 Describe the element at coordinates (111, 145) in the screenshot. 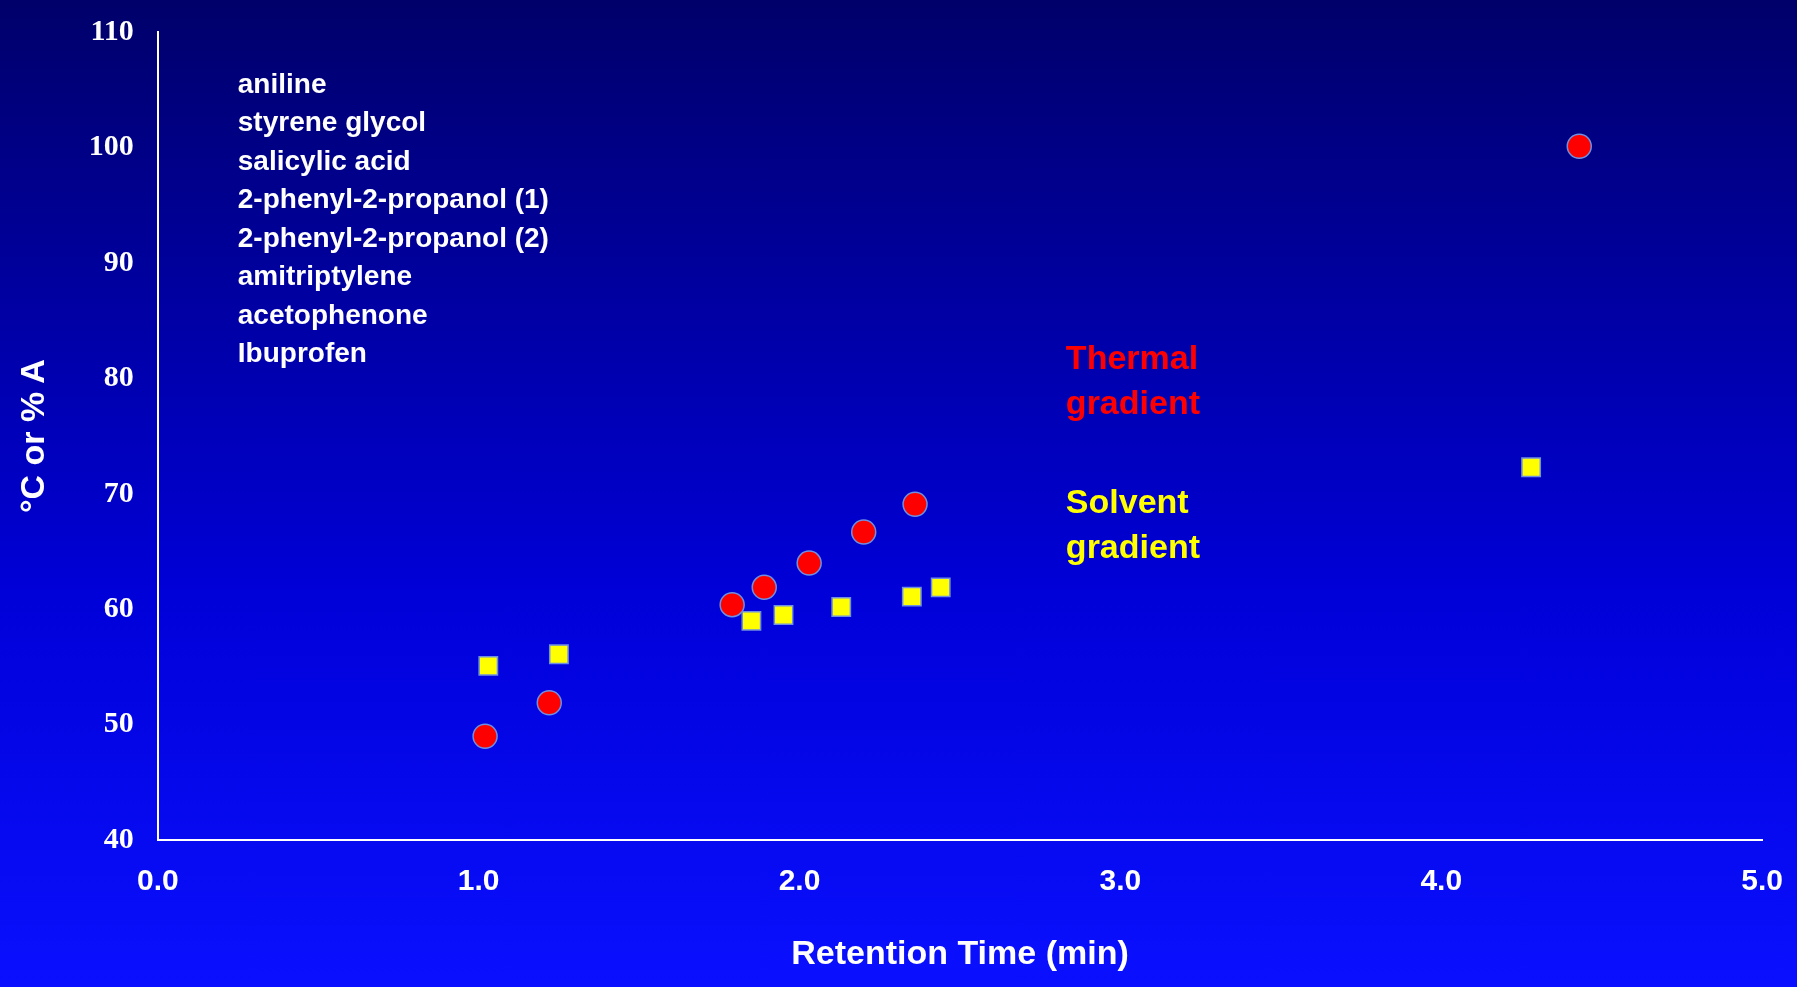

I see `y-tick-label: 100` at that location.